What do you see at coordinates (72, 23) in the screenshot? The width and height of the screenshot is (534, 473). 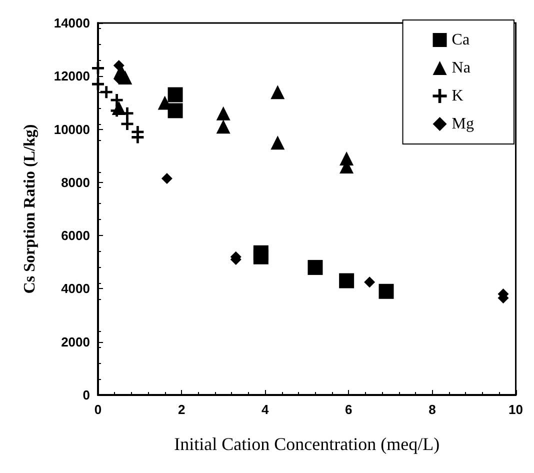 I see `y-tick-label: 14000` at bounding box center [72, 23].